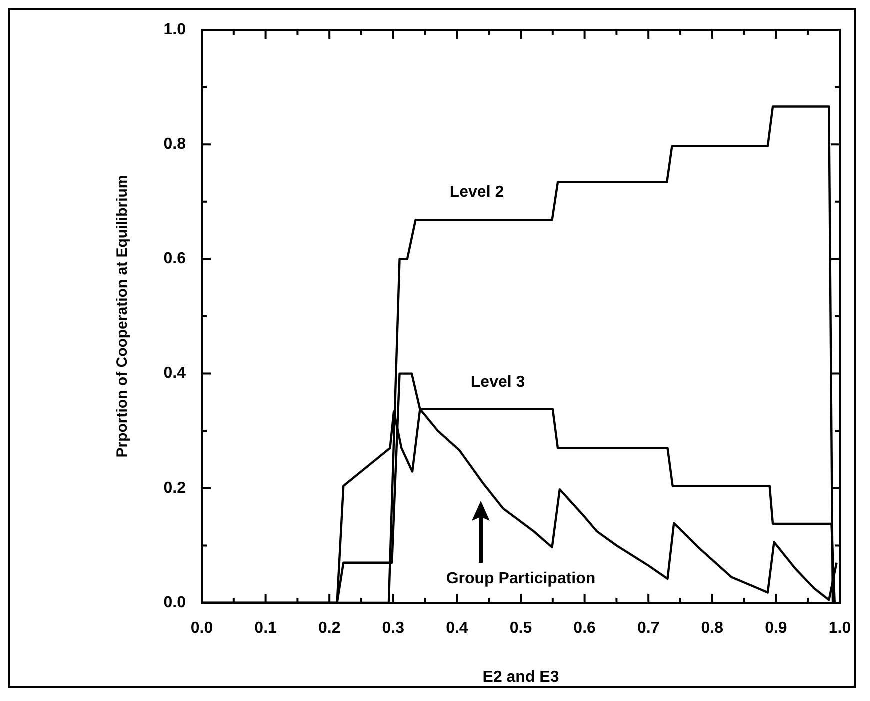 The width and height of the screenshot is (870, 701). What do you see at coordinates (521, 579) in the screenshot?
I see `annotation: Group Participation` at bounding box center [521, 579].